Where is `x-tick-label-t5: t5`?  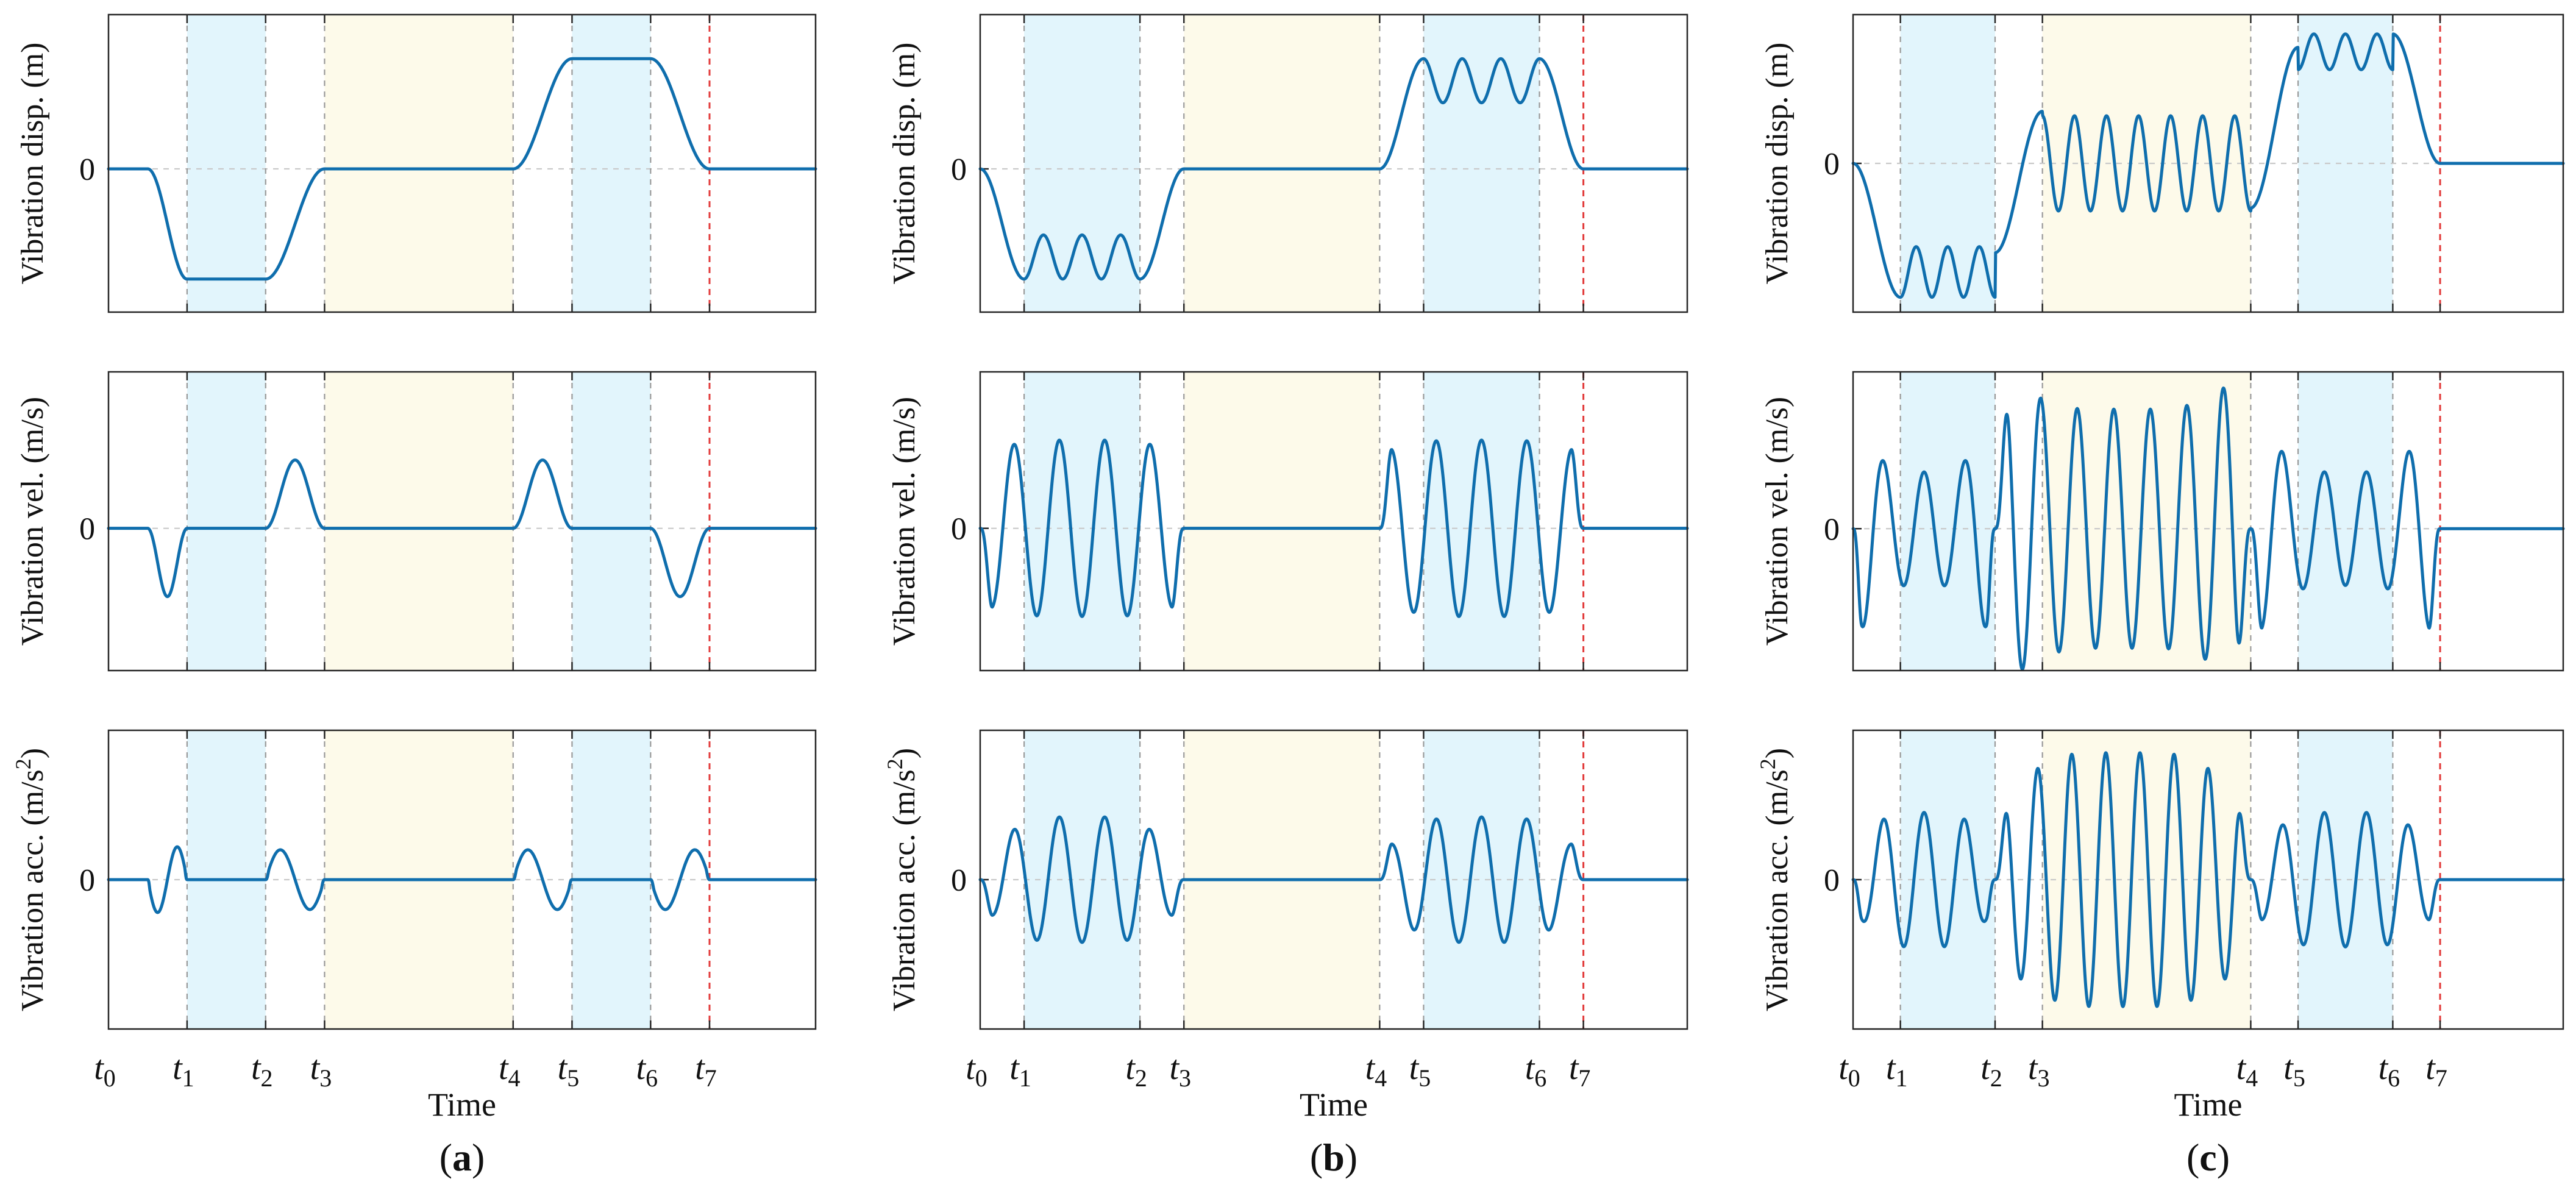 x-tick-label-t5: t5 is located at coordinates (2294, 1070).